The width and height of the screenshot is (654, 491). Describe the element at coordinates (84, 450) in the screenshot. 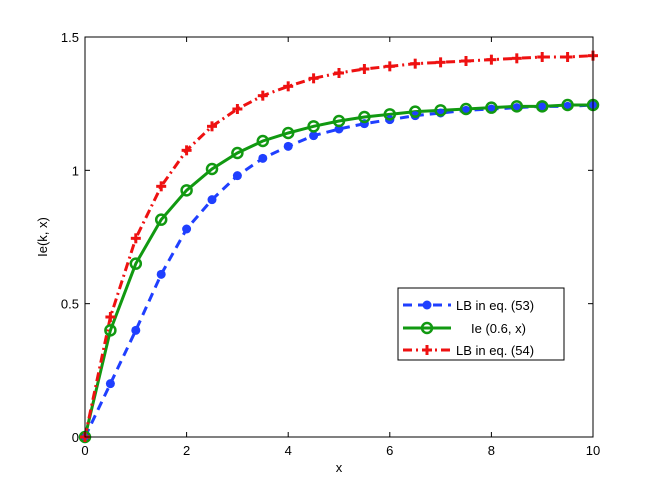

I see `x-tick-label: 0` at that location.